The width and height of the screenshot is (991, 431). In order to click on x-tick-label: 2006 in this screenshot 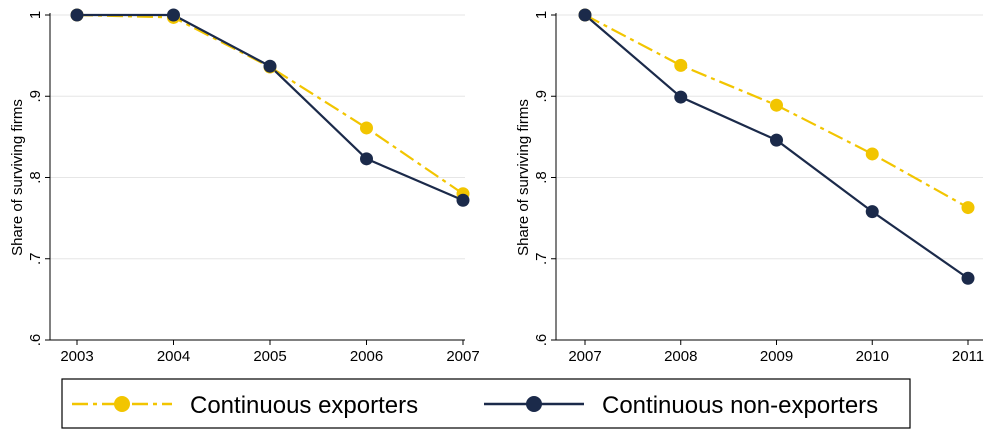, I will do `click(366, 356)`.